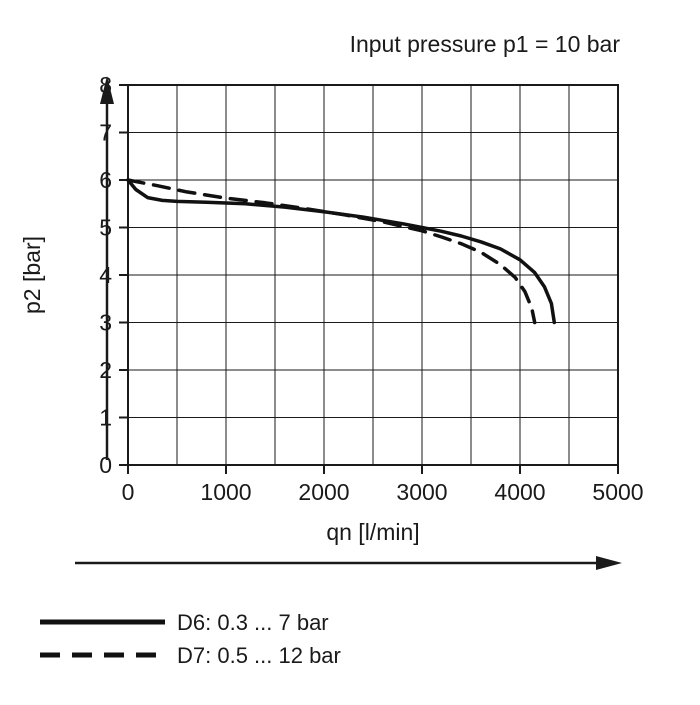 This screenshot has height=705, width=700. I want to click on legend-label-d7: D7: 0.5 ... 12 bar, so click(259, 655).